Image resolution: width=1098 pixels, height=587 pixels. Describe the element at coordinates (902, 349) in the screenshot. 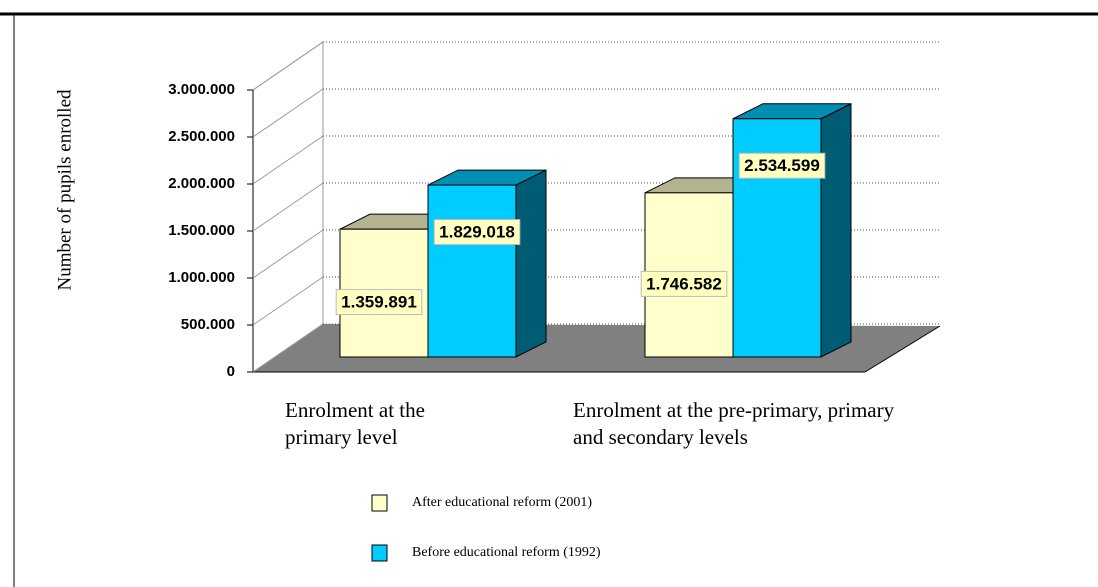

I see `x-axis-depth` at that location.